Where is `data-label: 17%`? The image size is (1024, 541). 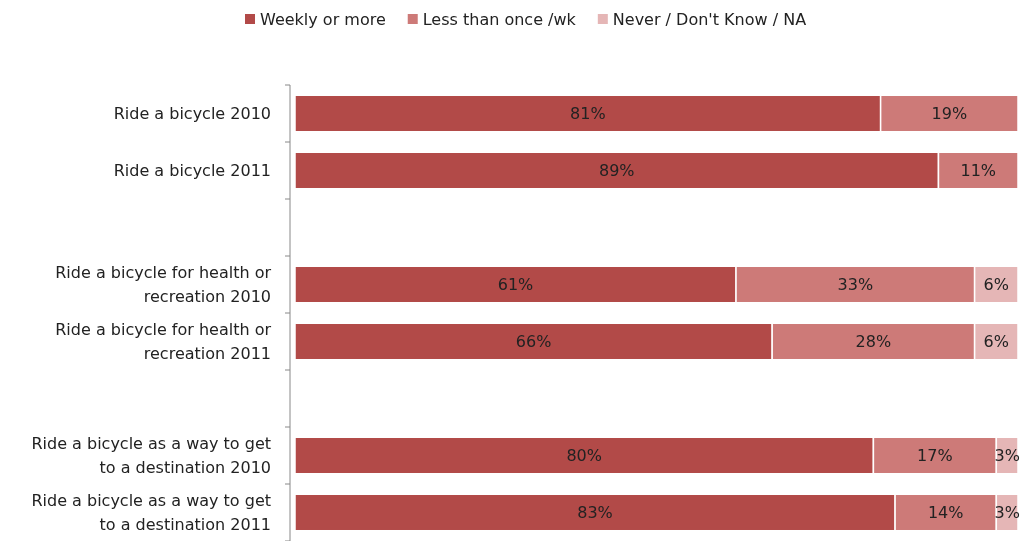 data-label: 17% is located at coordinates (935, 456).